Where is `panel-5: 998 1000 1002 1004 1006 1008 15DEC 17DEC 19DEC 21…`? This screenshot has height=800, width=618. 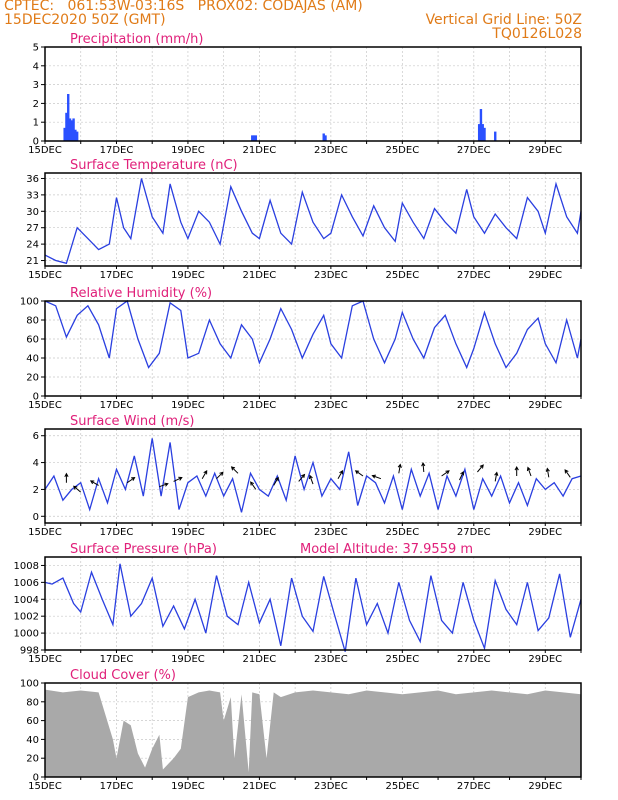 panel-5: 998 1000 1002 1004 1006 1008 15DEC 17DEC 19DEC 21… is located at coordinates (298, 603).